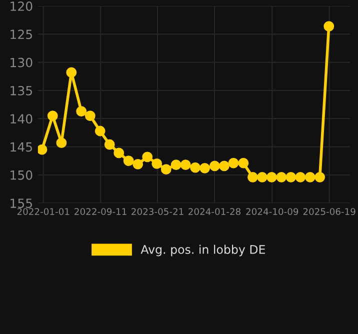  I want to click on y-tick-label: 140, so click(21, 119).